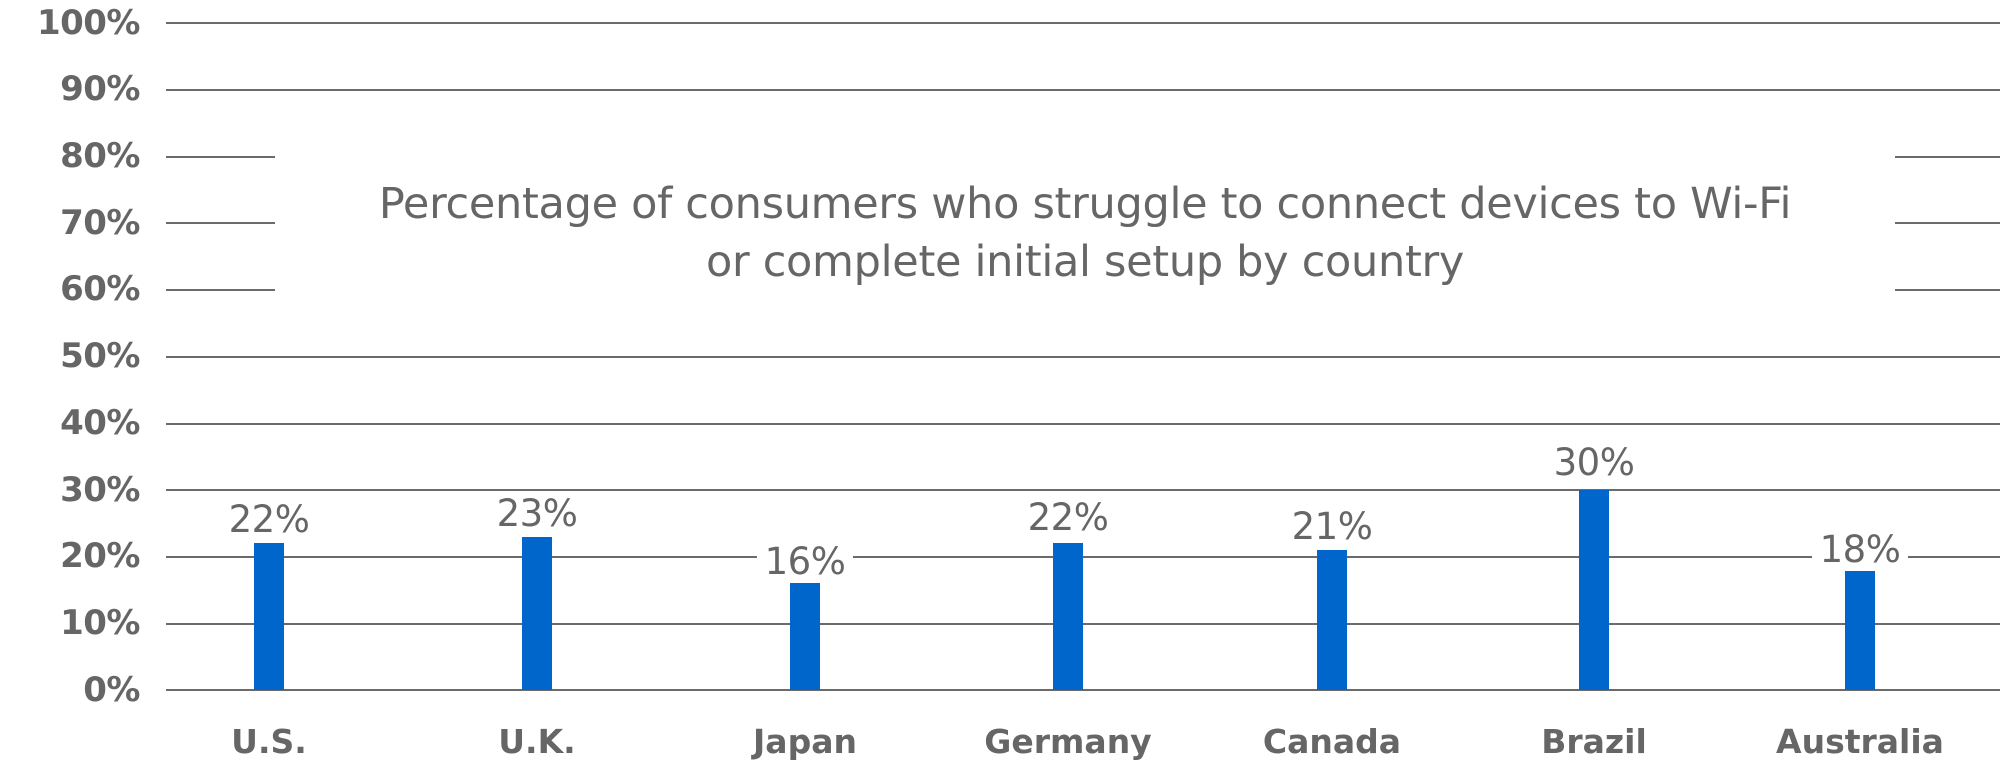  I want to click on bar-japan, so click(805, 636).